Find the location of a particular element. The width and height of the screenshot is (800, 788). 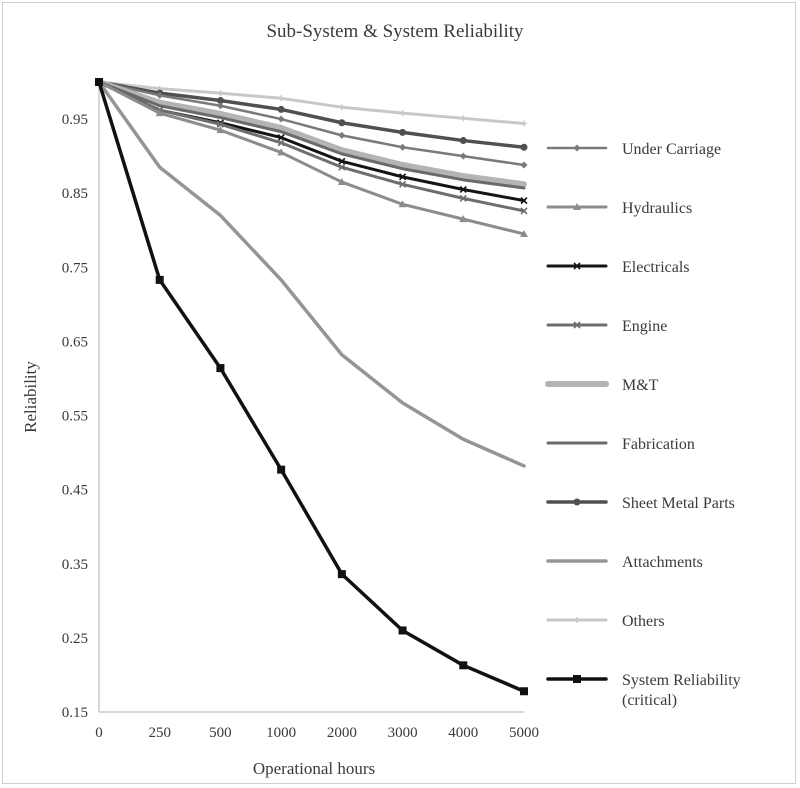

series-others is located at coordinates (311, 103).